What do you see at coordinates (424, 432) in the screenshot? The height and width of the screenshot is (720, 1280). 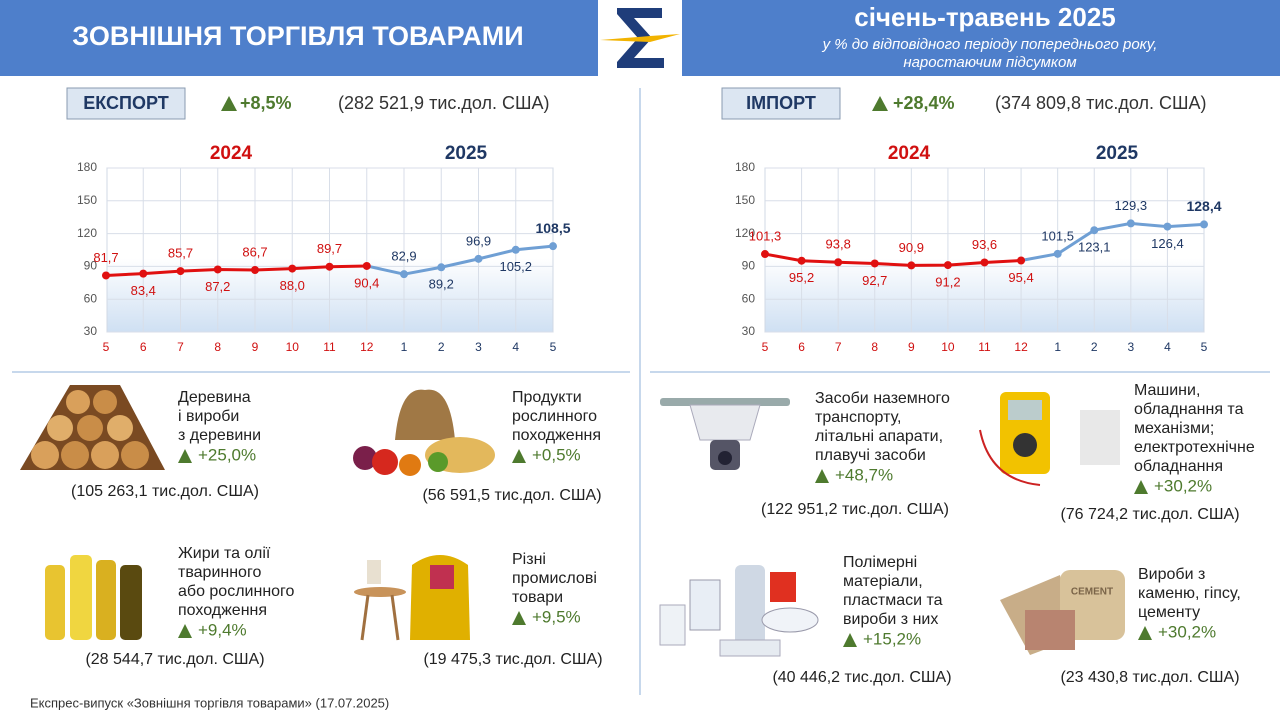 I see `produce-icon` at bounding box center [424, 432].